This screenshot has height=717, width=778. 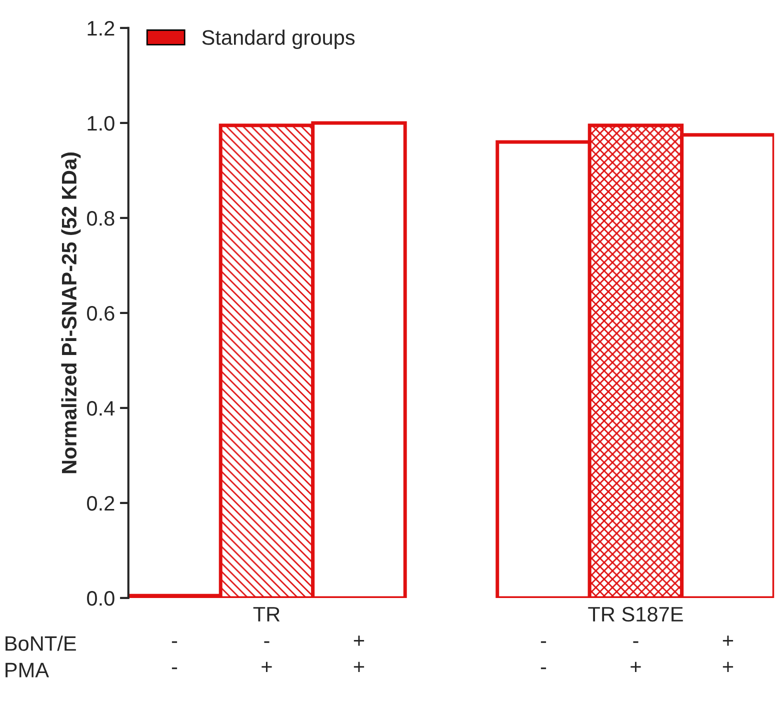 I want to click on text: BoNT/E, so click(x=41, y=643).